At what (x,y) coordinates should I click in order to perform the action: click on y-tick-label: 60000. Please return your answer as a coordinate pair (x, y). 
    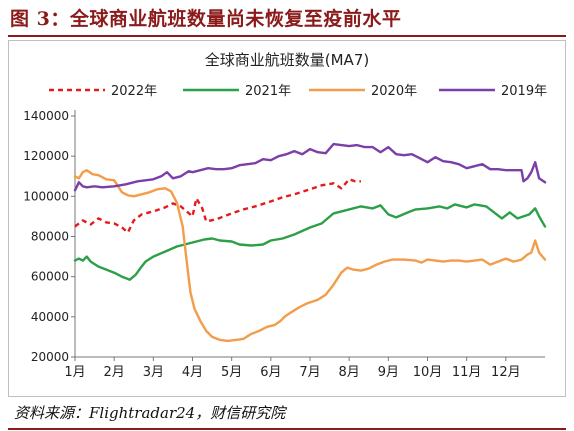
    Looking at the image, I should click on (50, 277).